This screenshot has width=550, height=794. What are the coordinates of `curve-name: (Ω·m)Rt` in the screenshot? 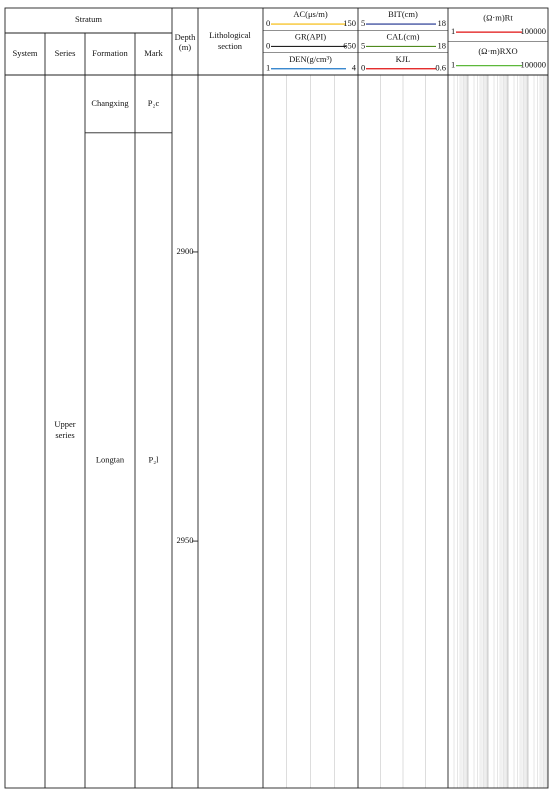 It's located at (498, 18).